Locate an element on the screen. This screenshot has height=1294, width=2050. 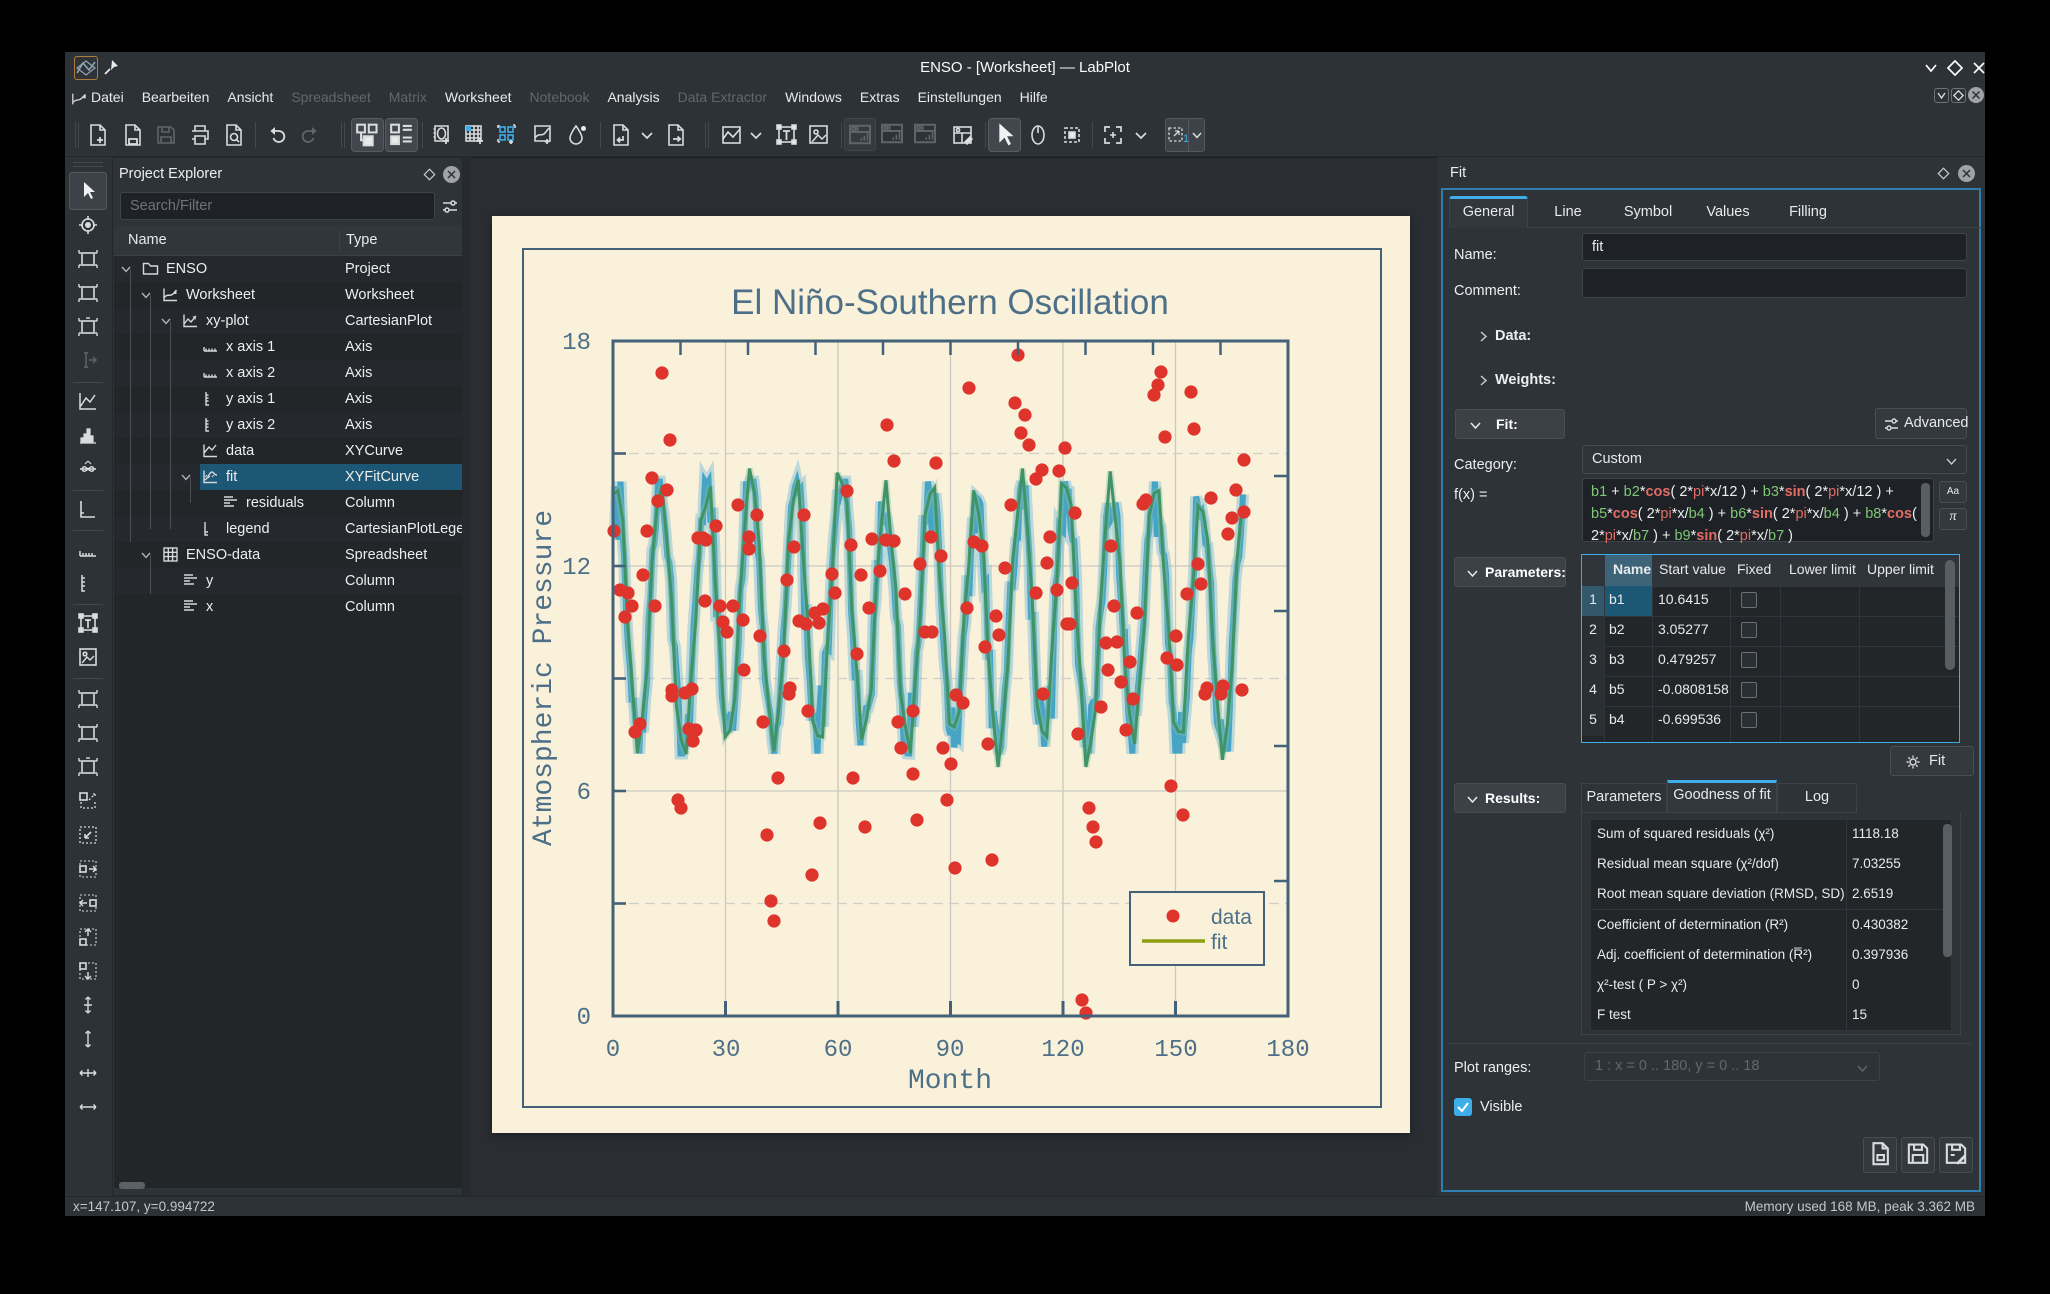
svg-text: fit is located at coordinates (1219, 942).